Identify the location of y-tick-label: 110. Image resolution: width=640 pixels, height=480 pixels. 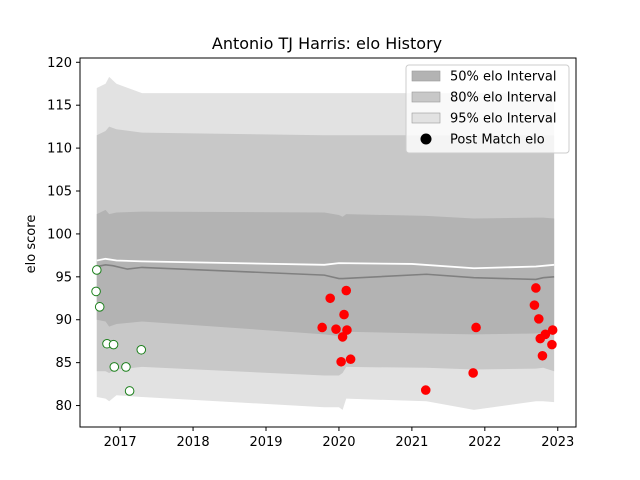
(59, 149).